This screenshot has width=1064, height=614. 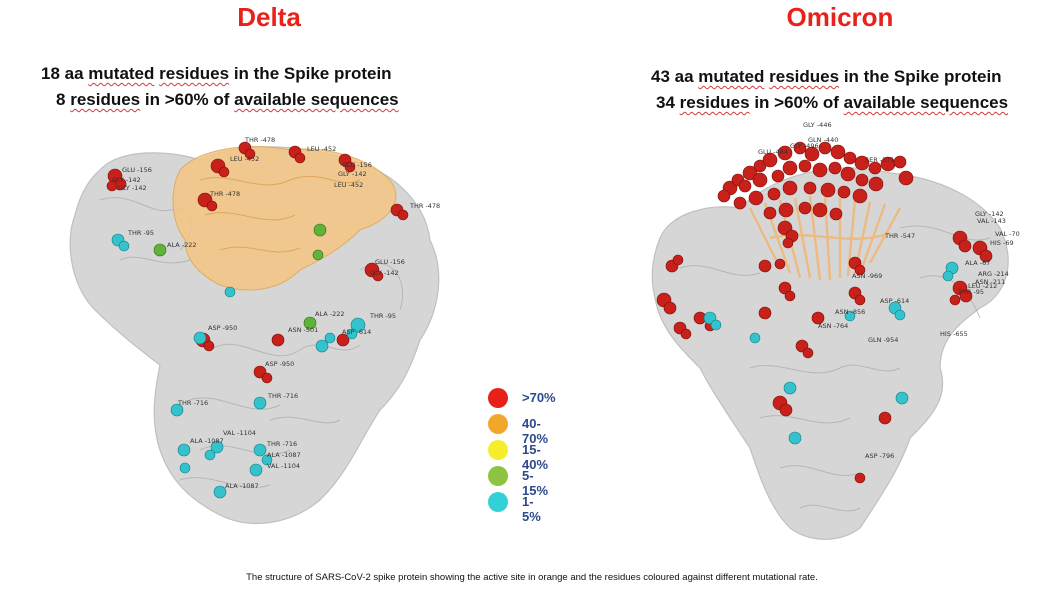 What do you see at coordinates (535, 457) in the screenshot?
I see `legend-label: 15-40%` at bounding box center [535, 457].